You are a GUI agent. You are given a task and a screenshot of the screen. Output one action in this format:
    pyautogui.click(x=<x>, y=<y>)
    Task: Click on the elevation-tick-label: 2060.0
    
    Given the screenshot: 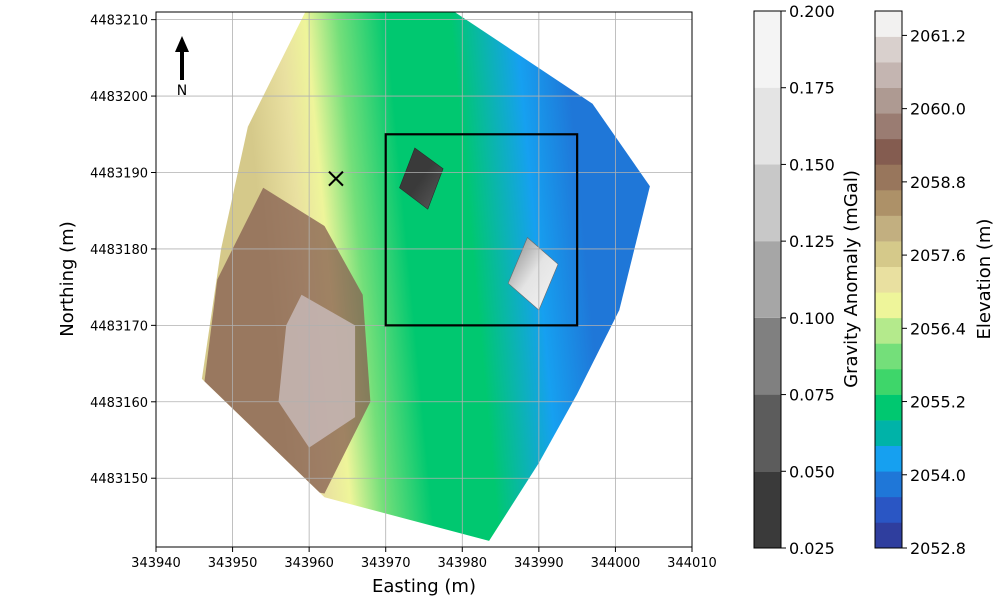 What is the action you would take?
    pyautogui.click(x=938, y=109)
    